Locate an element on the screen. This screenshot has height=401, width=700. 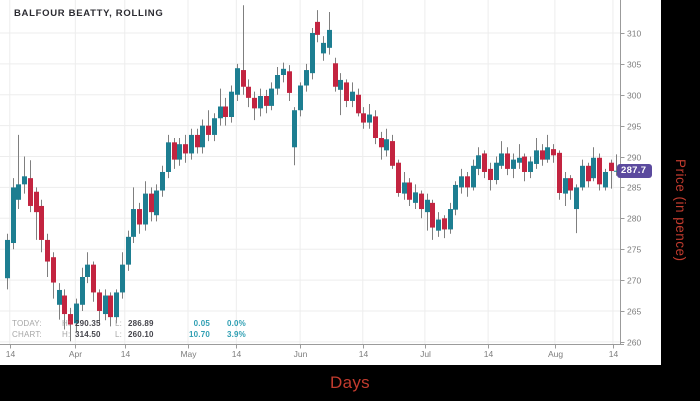
x-axis-title-panel: Days is located at coordinates (350, 383).